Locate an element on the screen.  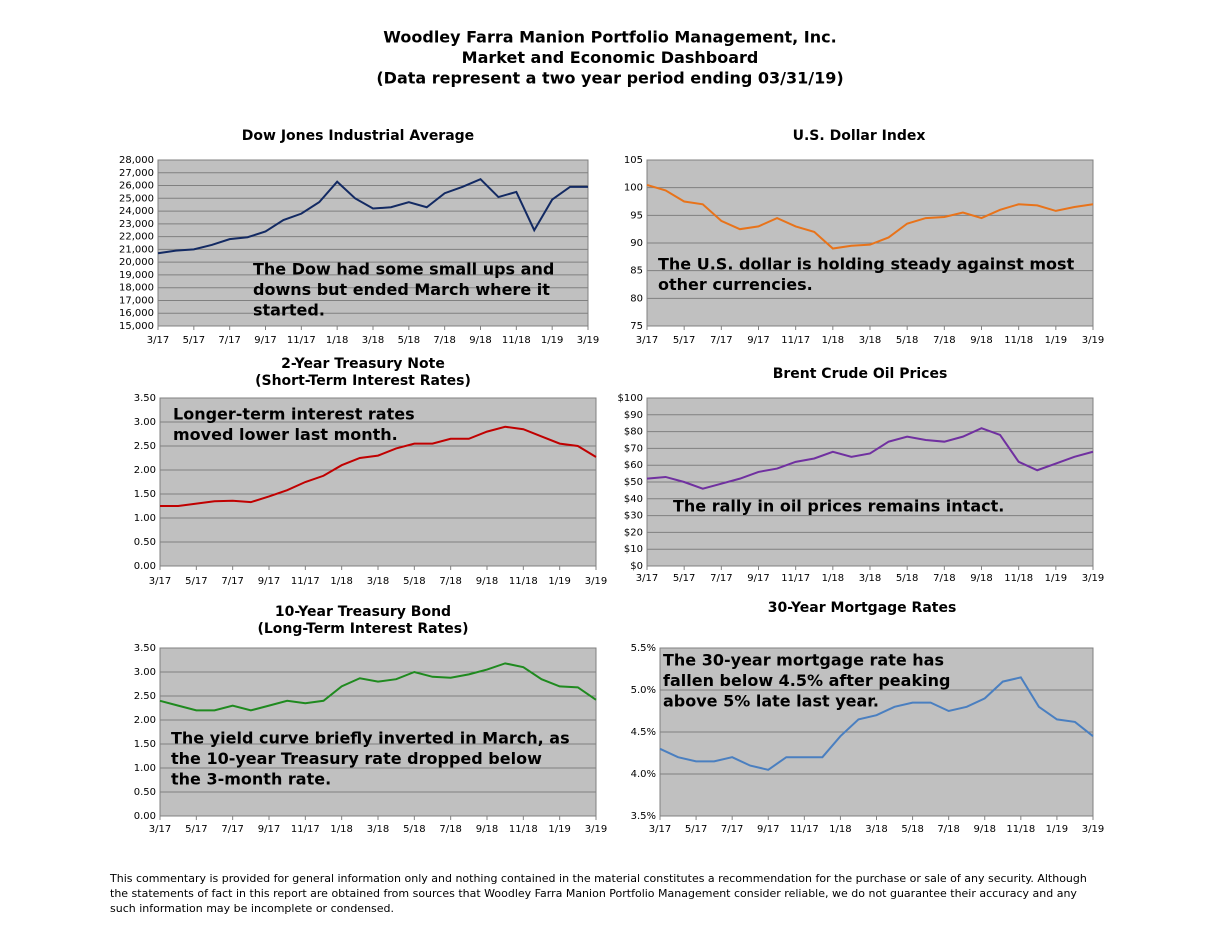
y-tick-label: 5.5% is located at coordinates (643, 648).